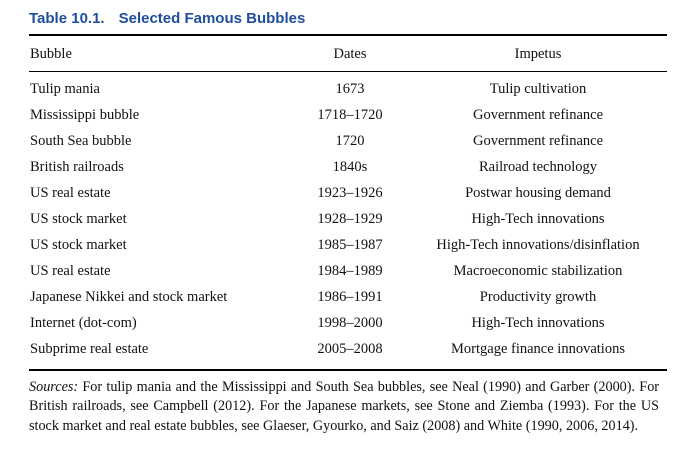 This screenshot has height=463, width=691. What do you see at coordinates (348, 35) in the screenshot?
I see `top-rule` at bounding box center [348, 35].